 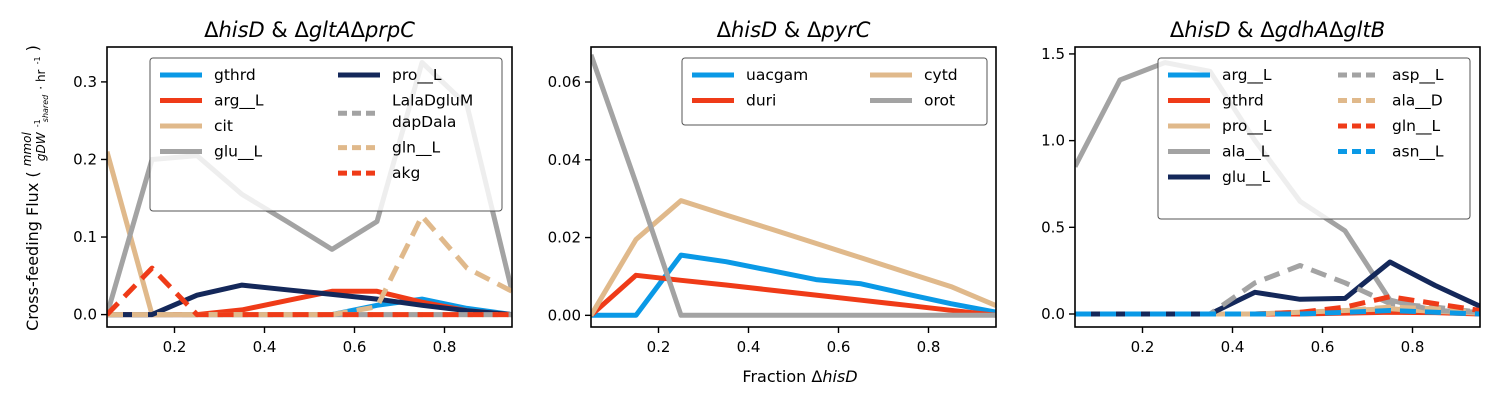 What do you see at coordinates (1246, 152) in the screenshot?
I see `legend-label: ala__L` at bounding box center [1246, 152].